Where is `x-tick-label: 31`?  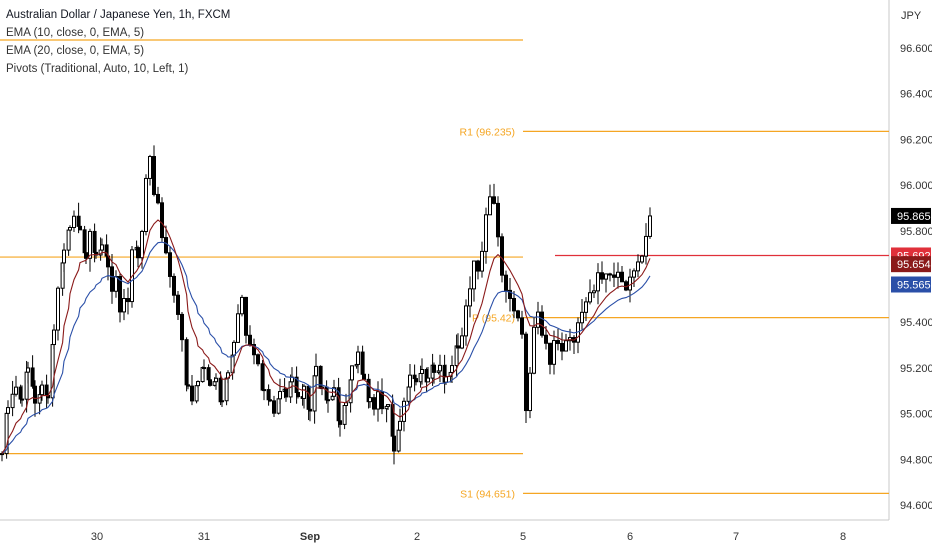
x-tick-label: 31 is located at coordinates (204, 537).